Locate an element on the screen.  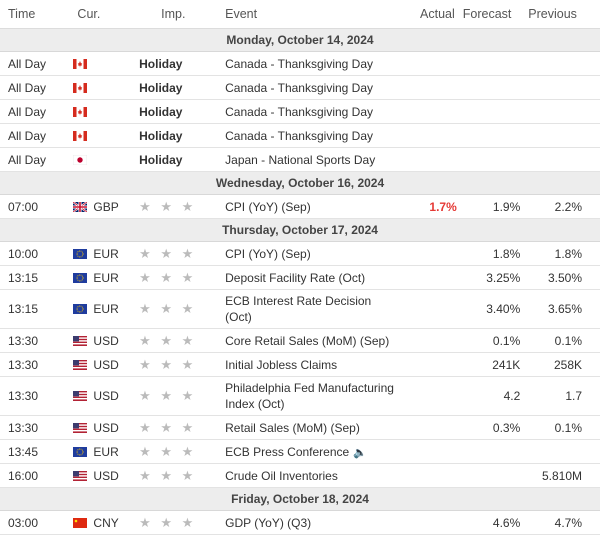
event-cell: ECB Press Conference 🔈 is located at coordinates (310, 451).